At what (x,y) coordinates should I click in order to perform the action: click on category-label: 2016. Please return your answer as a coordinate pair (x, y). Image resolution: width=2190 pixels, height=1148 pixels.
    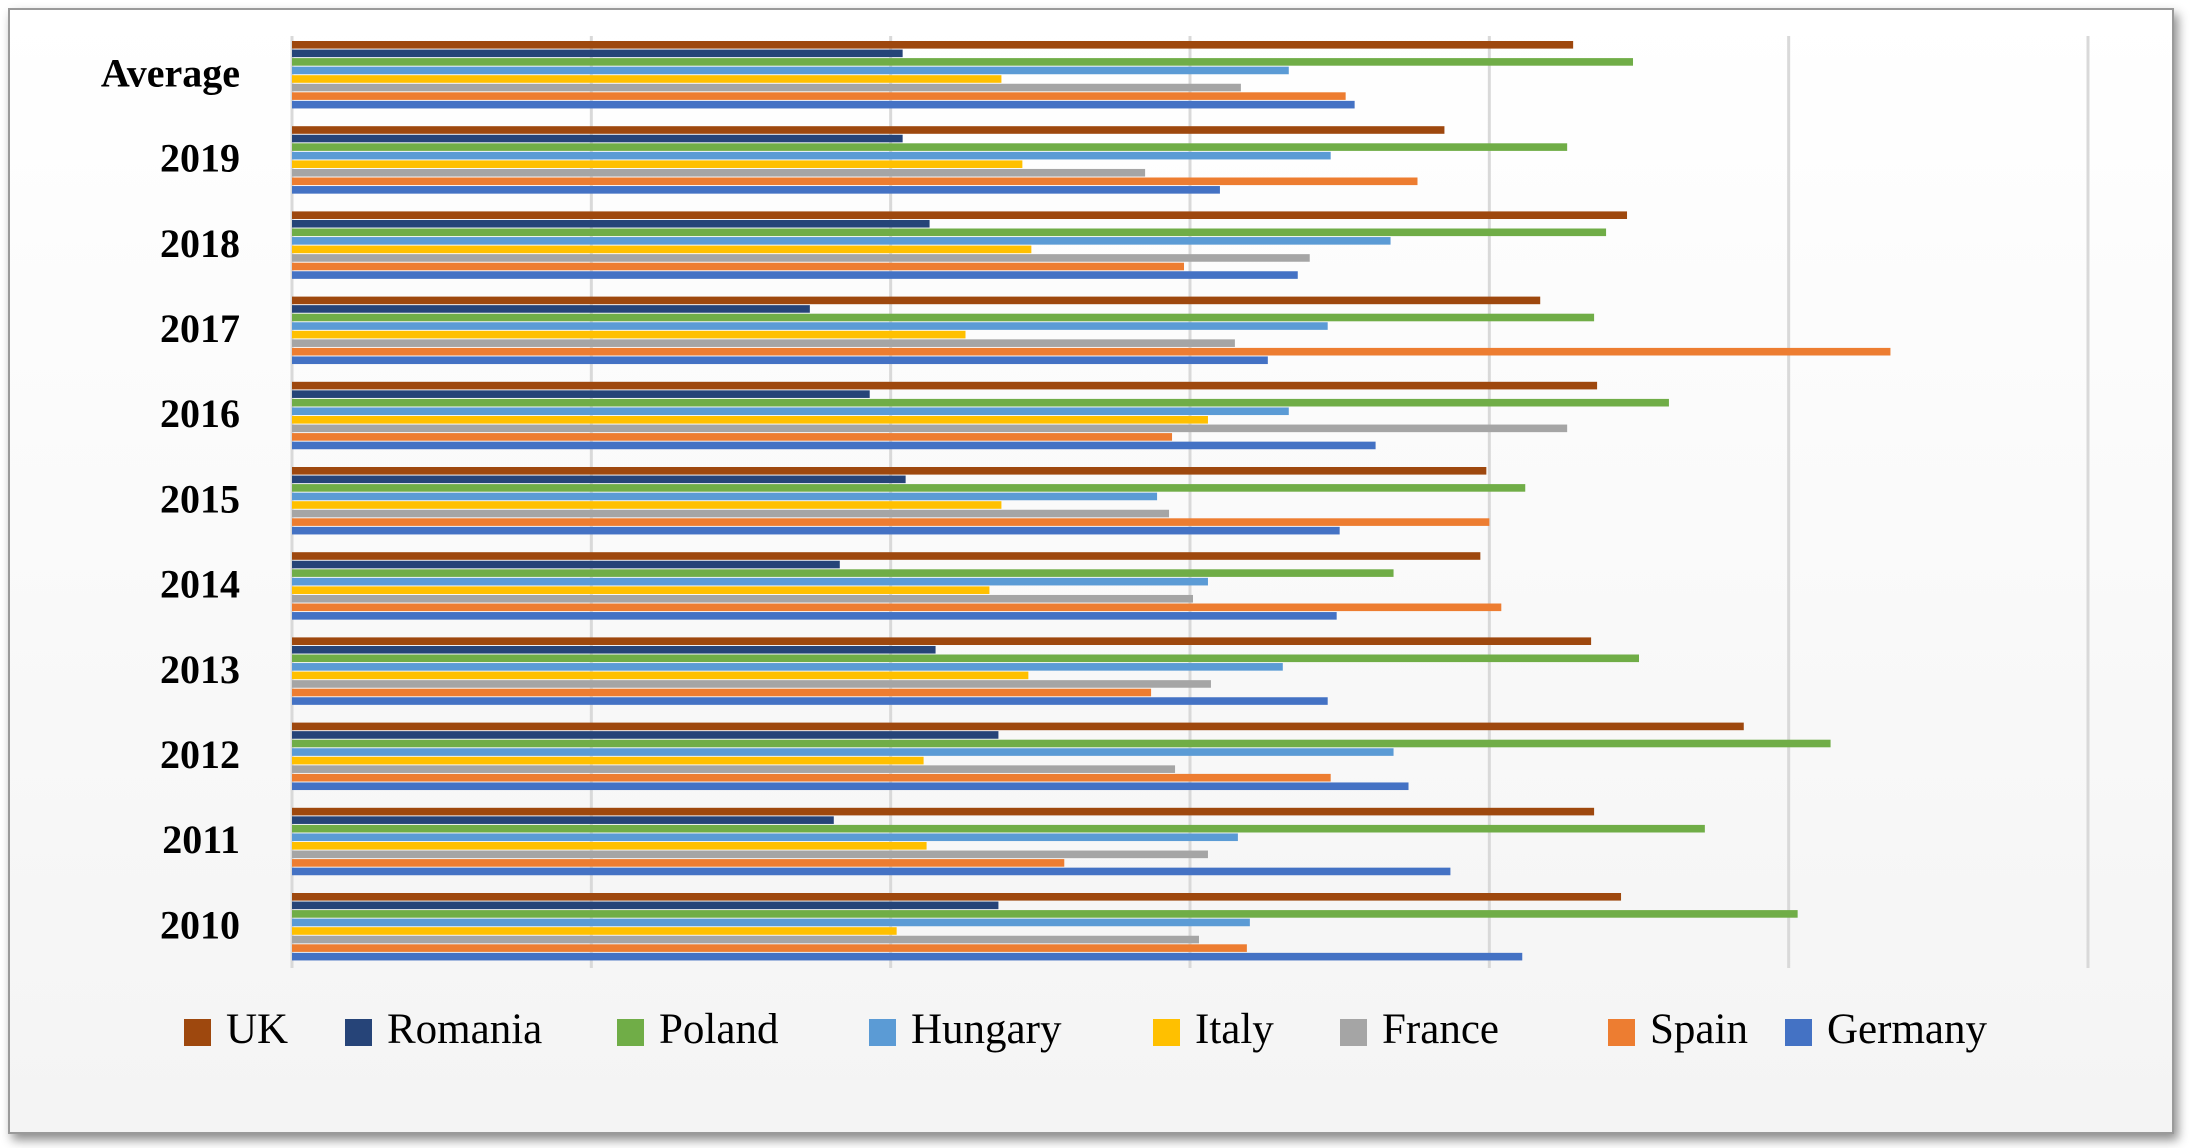
    Looking at the image, I should click on (200, 413).